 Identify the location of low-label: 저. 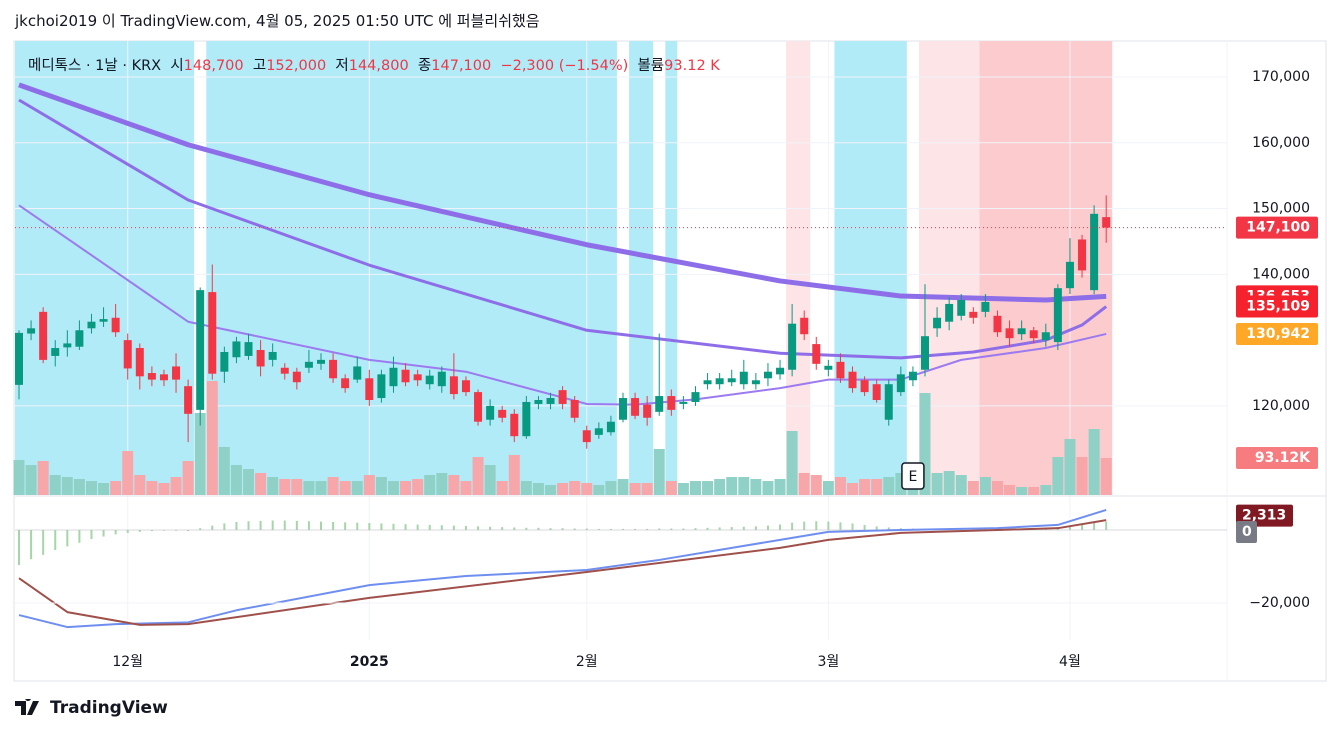
(342, 66).